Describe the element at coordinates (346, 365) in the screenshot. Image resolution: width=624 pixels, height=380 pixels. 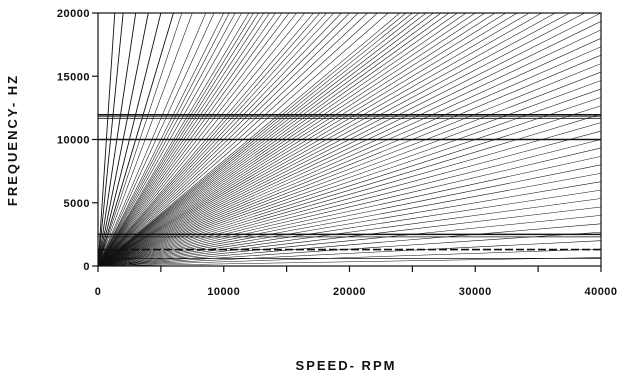
I see `x-axis-title: SPEED- RPM` at that location.